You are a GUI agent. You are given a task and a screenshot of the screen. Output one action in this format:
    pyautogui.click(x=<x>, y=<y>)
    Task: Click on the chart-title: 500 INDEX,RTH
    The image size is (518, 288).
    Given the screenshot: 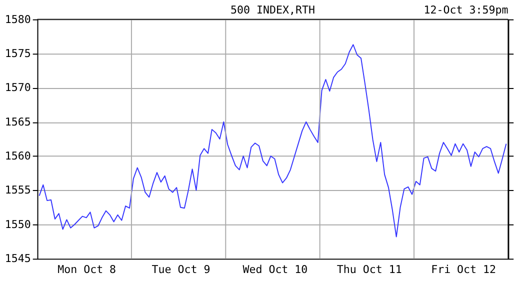 What is the action you would take?
    pyautogui.click(x=272, y=9)
    